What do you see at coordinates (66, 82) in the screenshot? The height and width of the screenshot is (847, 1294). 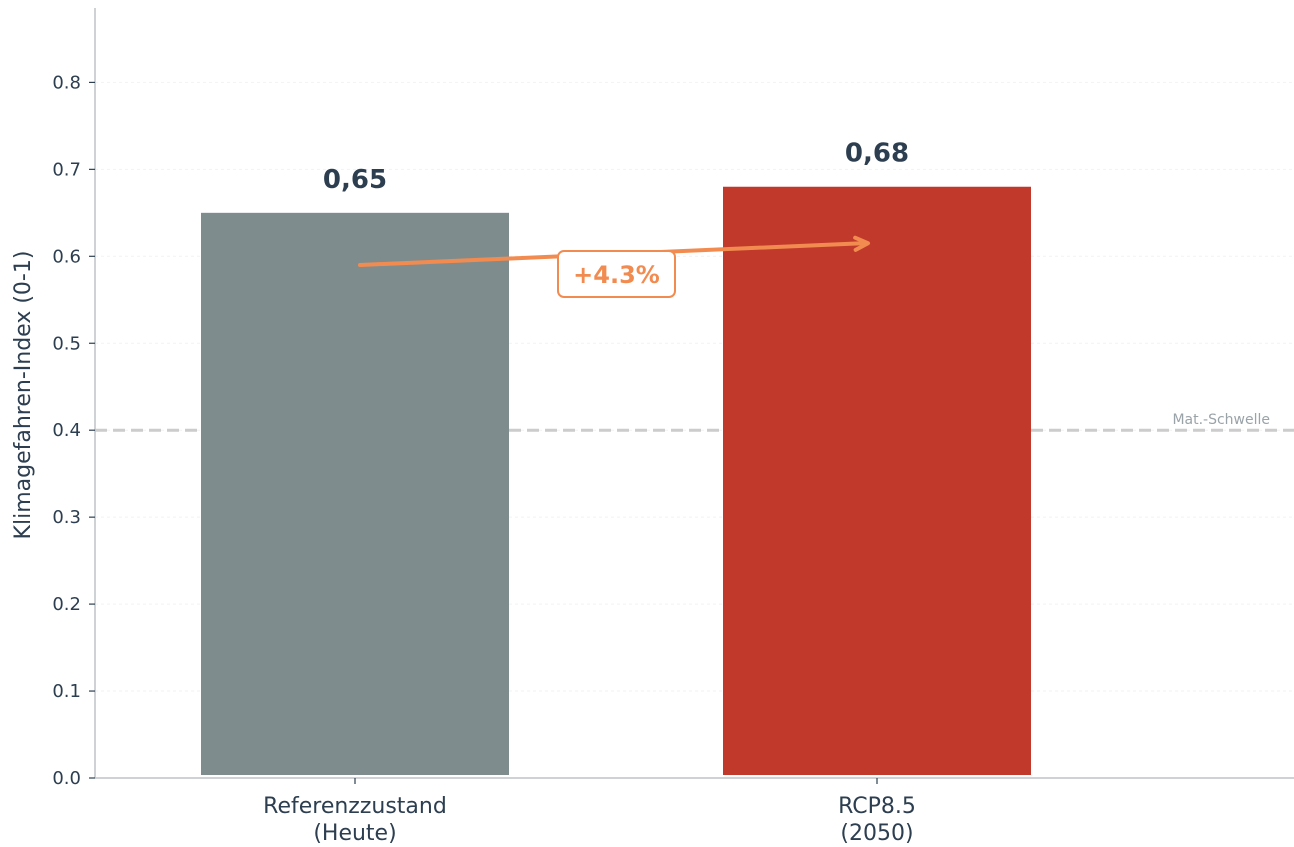 I see `y-tick-label: 0.8` at bounding box center [66, 82].